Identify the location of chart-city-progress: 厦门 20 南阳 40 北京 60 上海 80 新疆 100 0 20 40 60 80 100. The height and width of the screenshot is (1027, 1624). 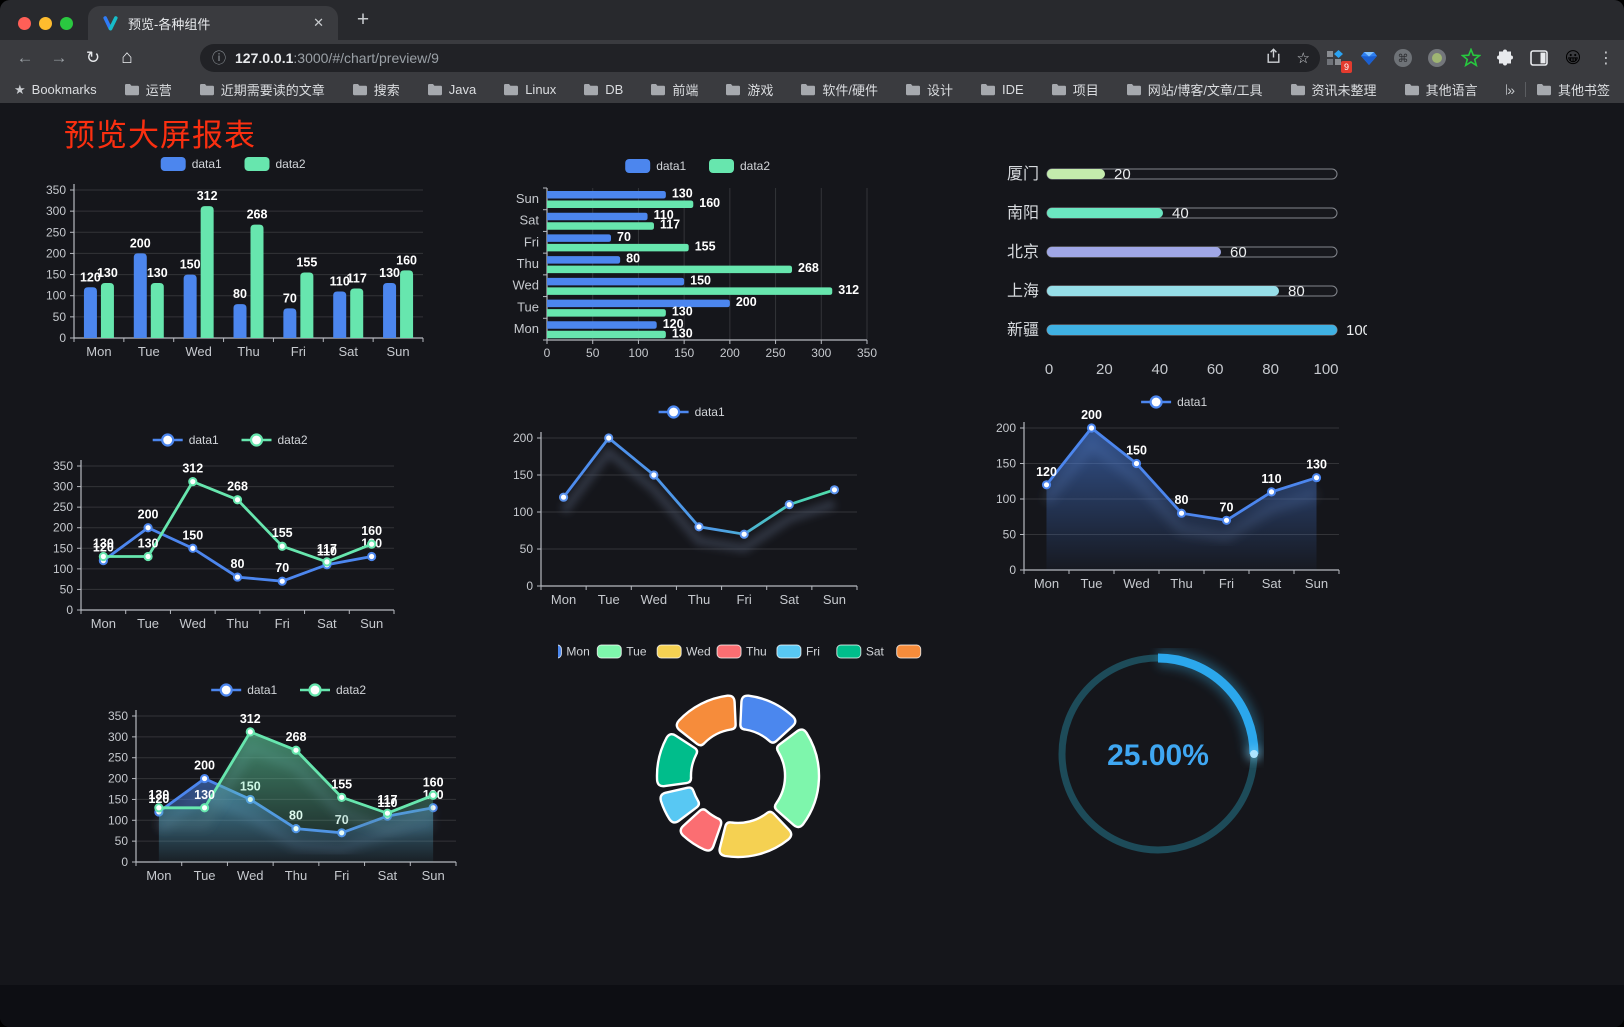
(1183, 270).